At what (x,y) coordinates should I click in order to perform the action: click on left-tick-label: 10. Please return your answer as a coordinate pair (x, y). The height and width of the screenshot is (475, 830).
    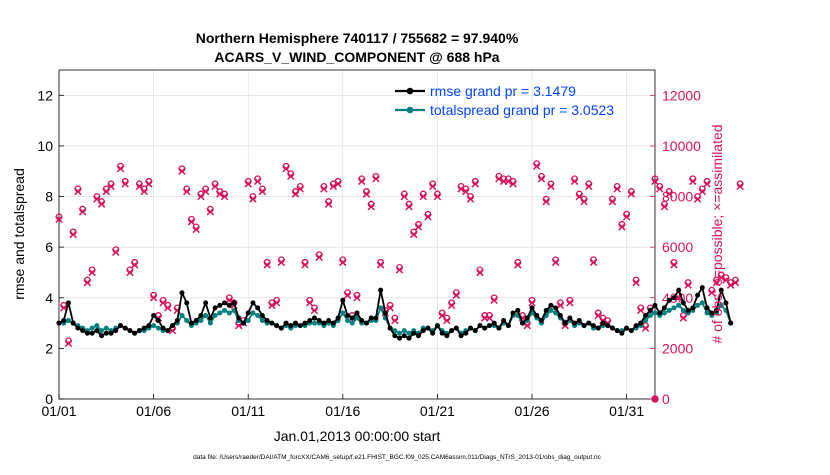
    Looking at the image, I should click on (45, 146).